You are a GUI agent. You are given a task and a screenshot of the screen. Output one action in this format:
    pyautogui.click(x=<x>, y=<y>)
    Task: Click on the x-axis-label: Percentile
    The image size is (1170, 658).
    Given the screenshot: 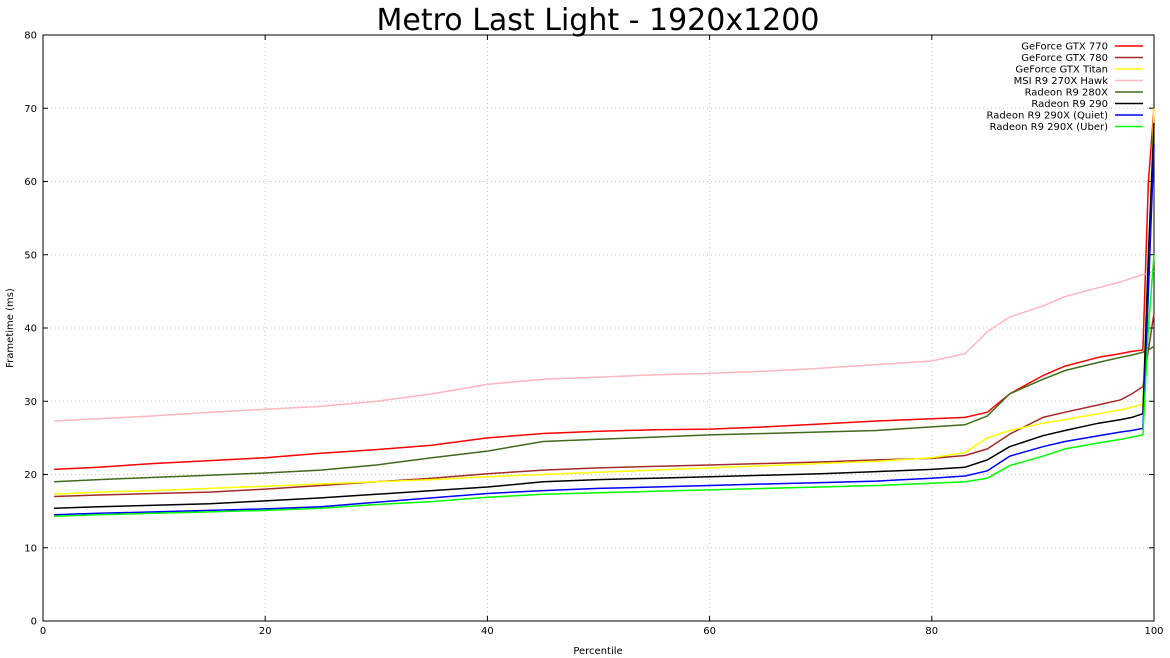 What is the action you would take?
    pyautogui.click(x=597, y=651)
    